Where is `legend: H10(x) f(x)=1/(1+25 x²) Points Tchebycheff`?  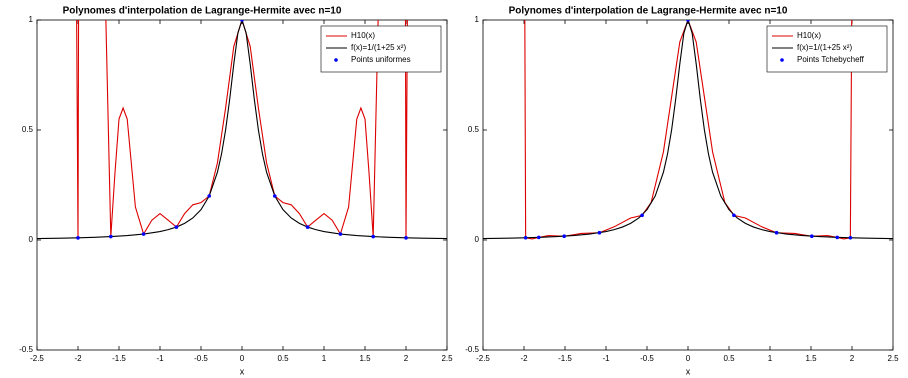
legend: H10(x) f(x)=1/(1+25 x²) Points Tchebycheff is located at coordinates (827, 49).